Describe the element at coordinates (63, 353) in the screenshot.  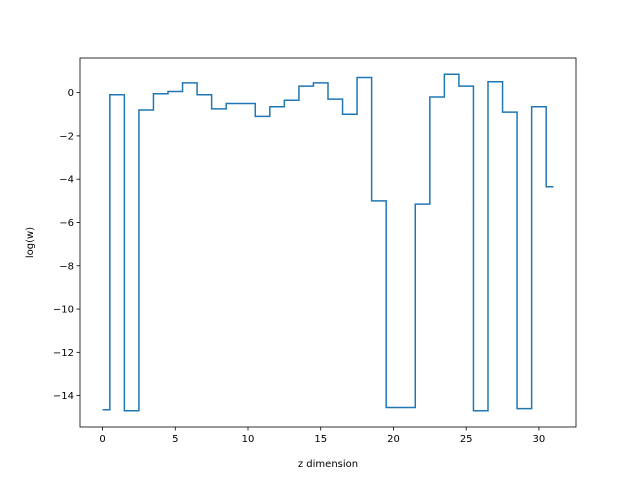
I see `y-tick-label: −12` at that location.